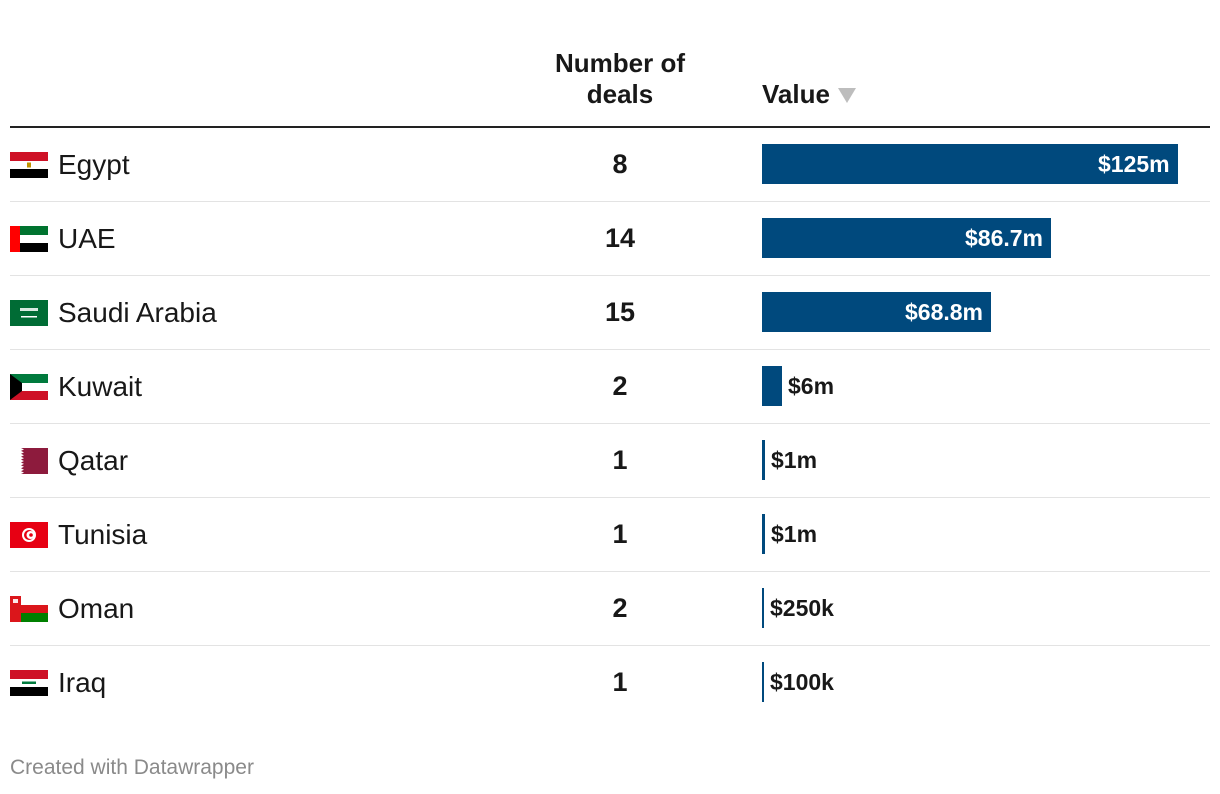 The image size is (1220, 794). I want to click on country-name: Oman, so click(96, 608).